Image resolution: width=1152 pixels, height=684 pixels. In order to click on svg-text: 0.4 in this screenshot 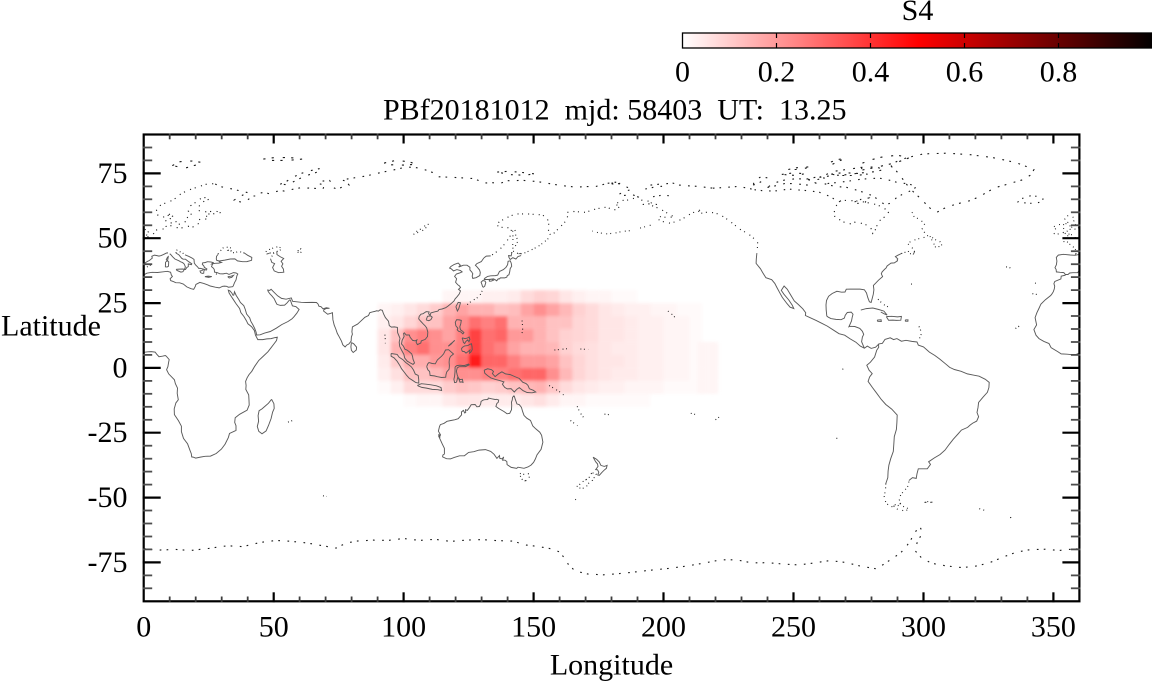, I will do `click(871, 72)`.